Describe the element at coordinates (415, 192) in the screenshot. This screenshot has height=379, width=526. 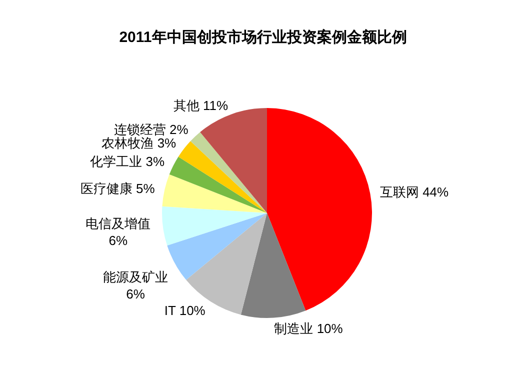
I see `slice-label: 互联网 44%` at that location.